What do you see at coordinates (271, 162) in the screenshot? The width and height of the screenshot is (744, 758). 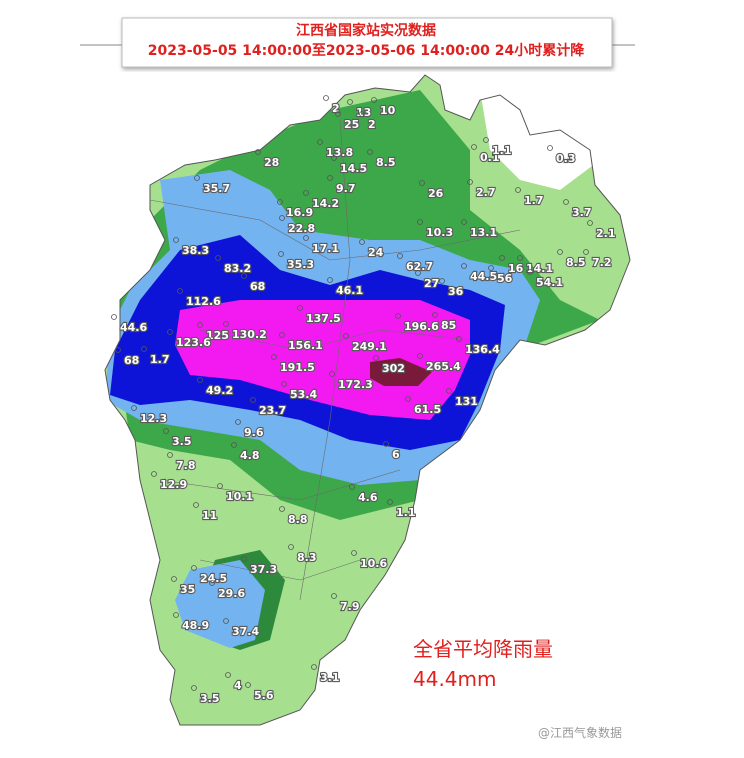 I see `station-value: 28` at bounding box center [271, 162].